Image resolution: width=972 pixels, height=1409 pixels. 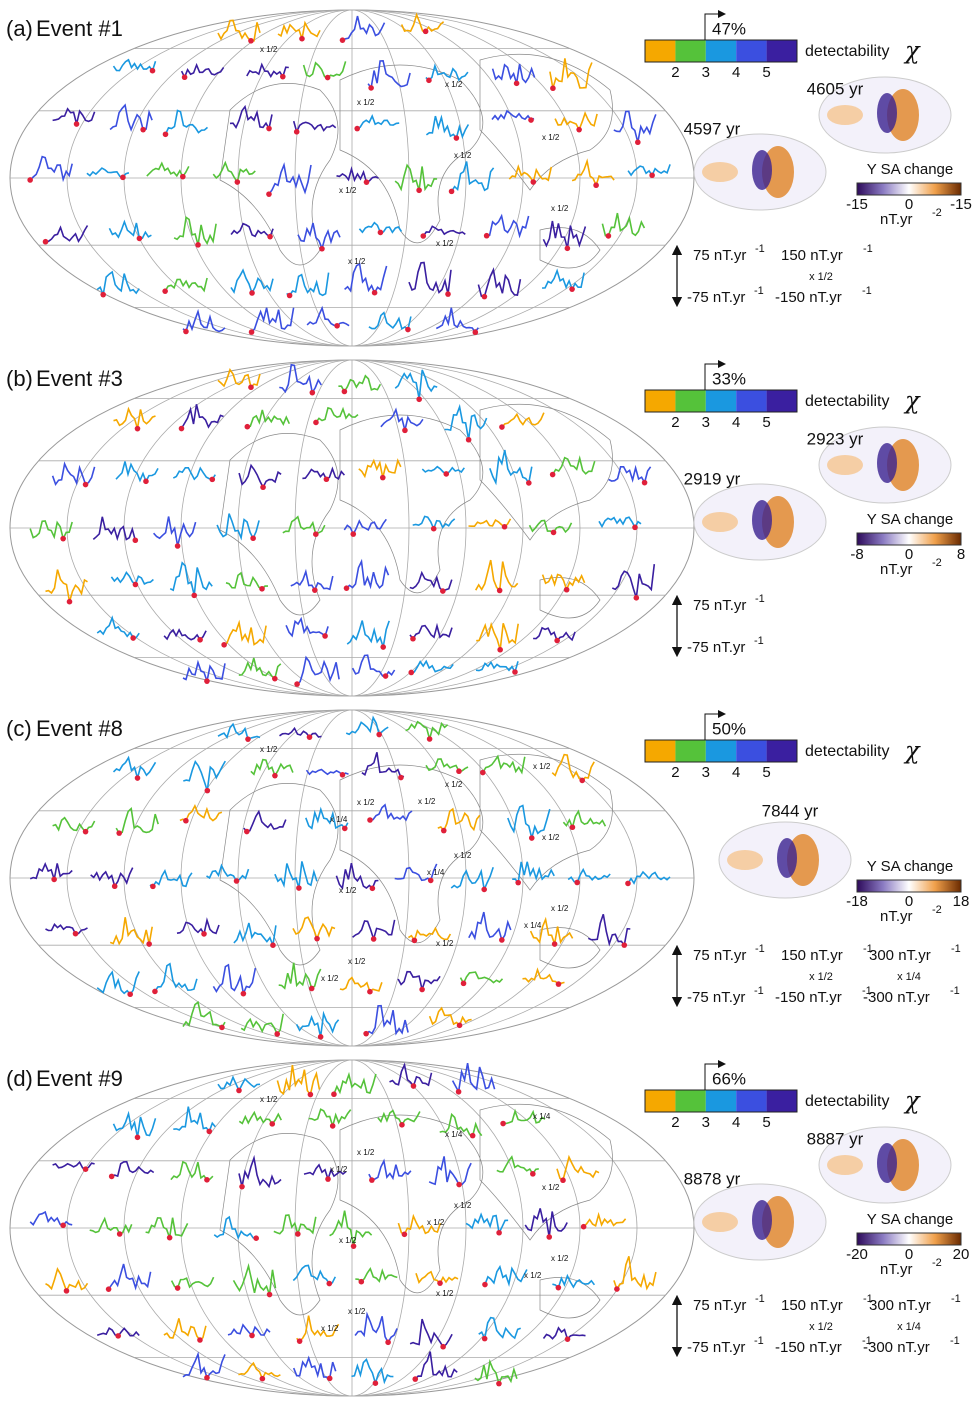 What do you see at coordinates (454, 1134) in the screenshot?
I see `map-note: x 1/4` at bounding box center [454, 1134].